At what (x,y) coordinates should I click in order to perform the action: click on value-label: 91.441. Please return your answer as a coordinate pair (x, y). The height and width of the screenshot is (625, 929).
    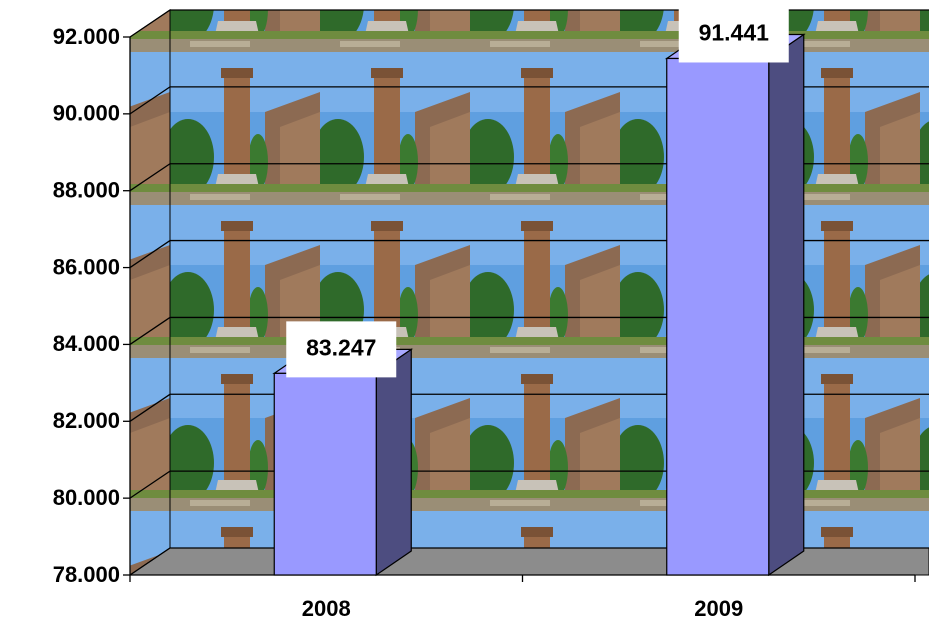
    Looking at the image, I should click on (734, 33).